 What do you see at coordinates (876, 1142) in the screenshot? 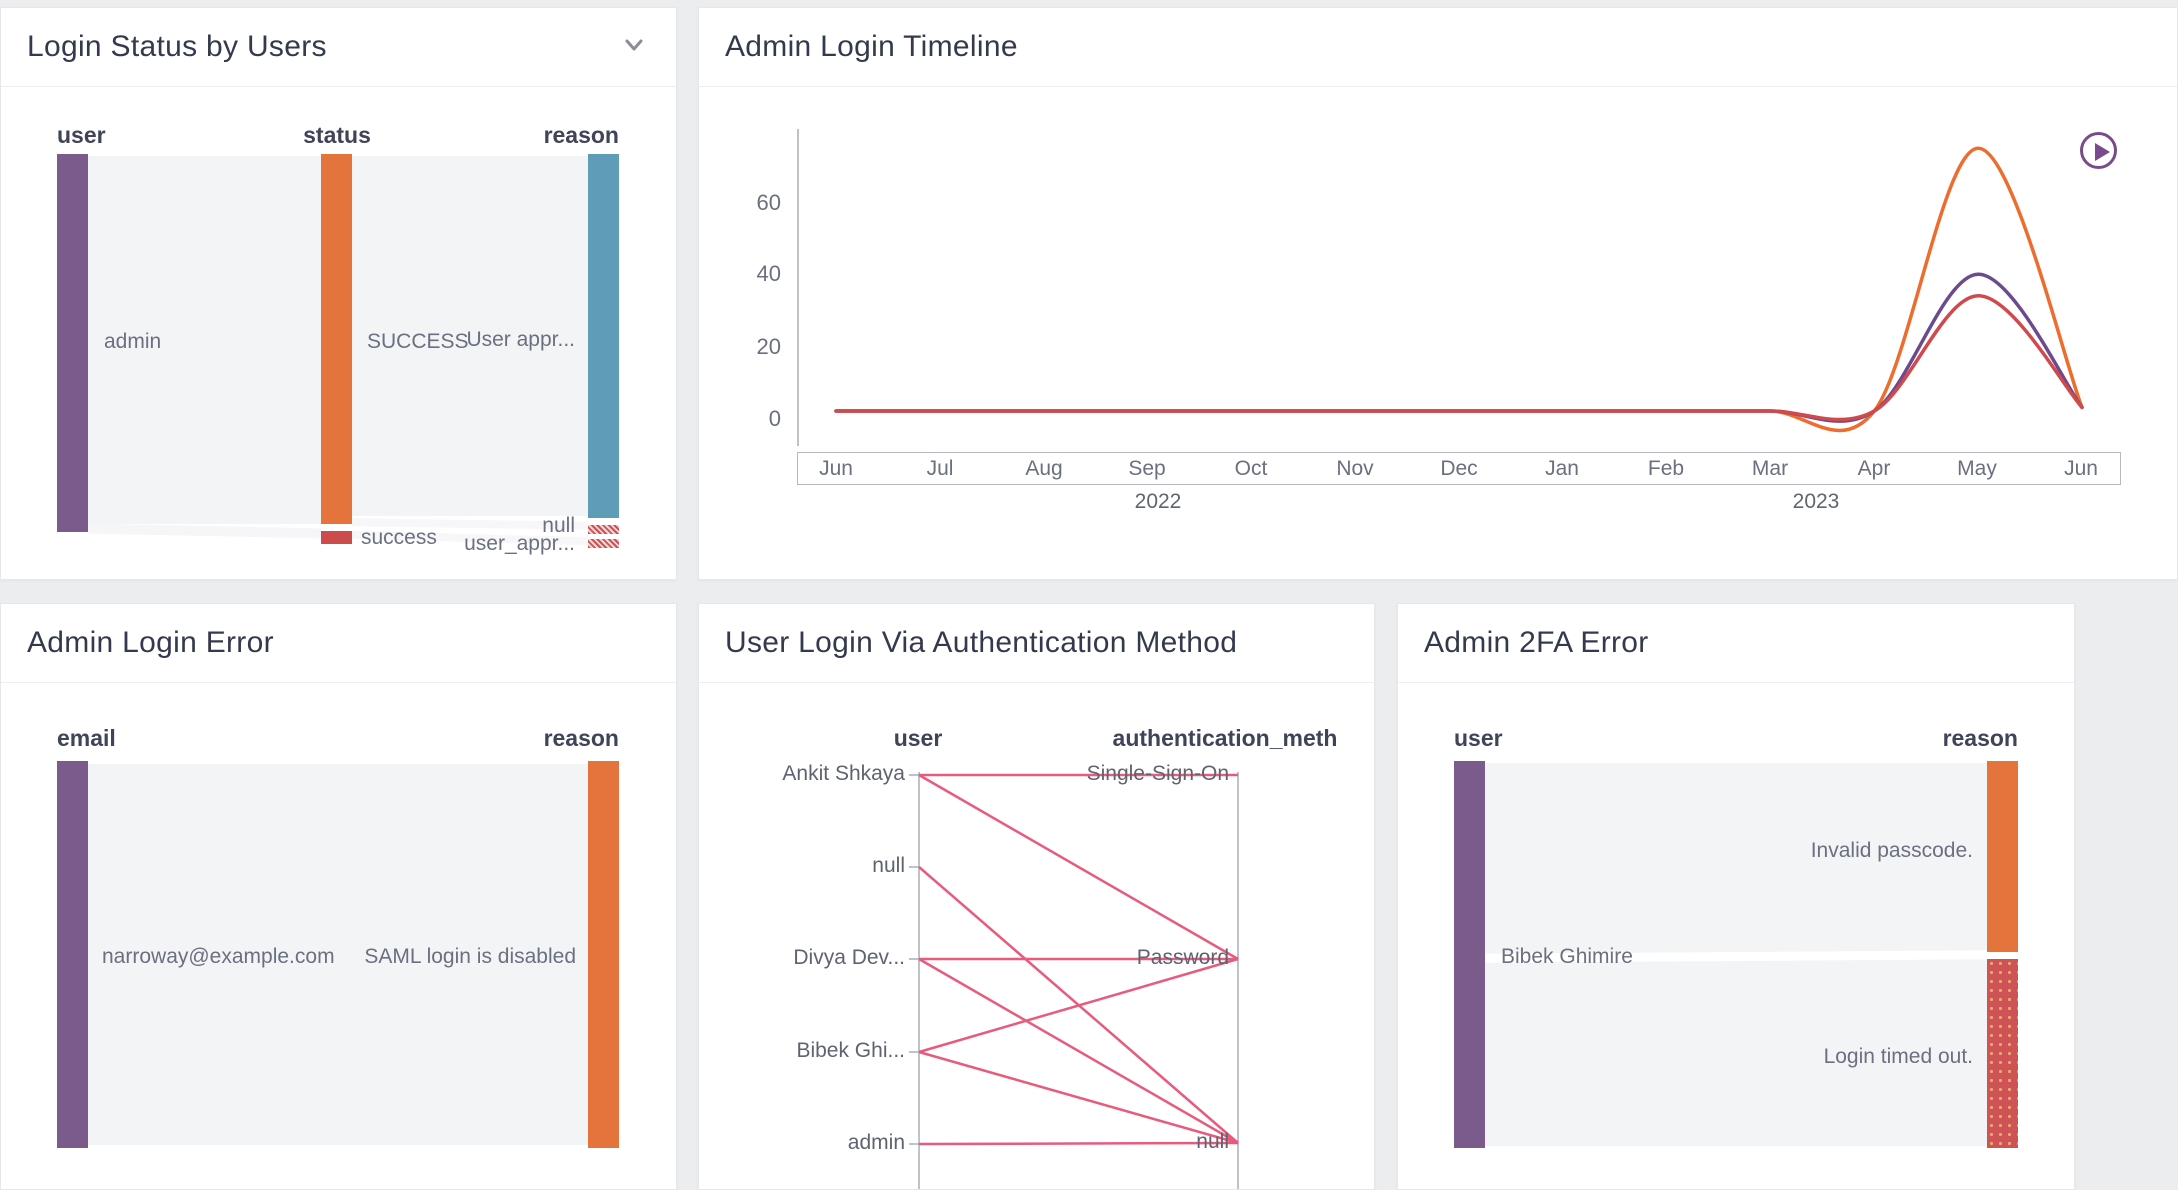
I see `pc-cat-admin: admin` at bounding box center [876, 1142].